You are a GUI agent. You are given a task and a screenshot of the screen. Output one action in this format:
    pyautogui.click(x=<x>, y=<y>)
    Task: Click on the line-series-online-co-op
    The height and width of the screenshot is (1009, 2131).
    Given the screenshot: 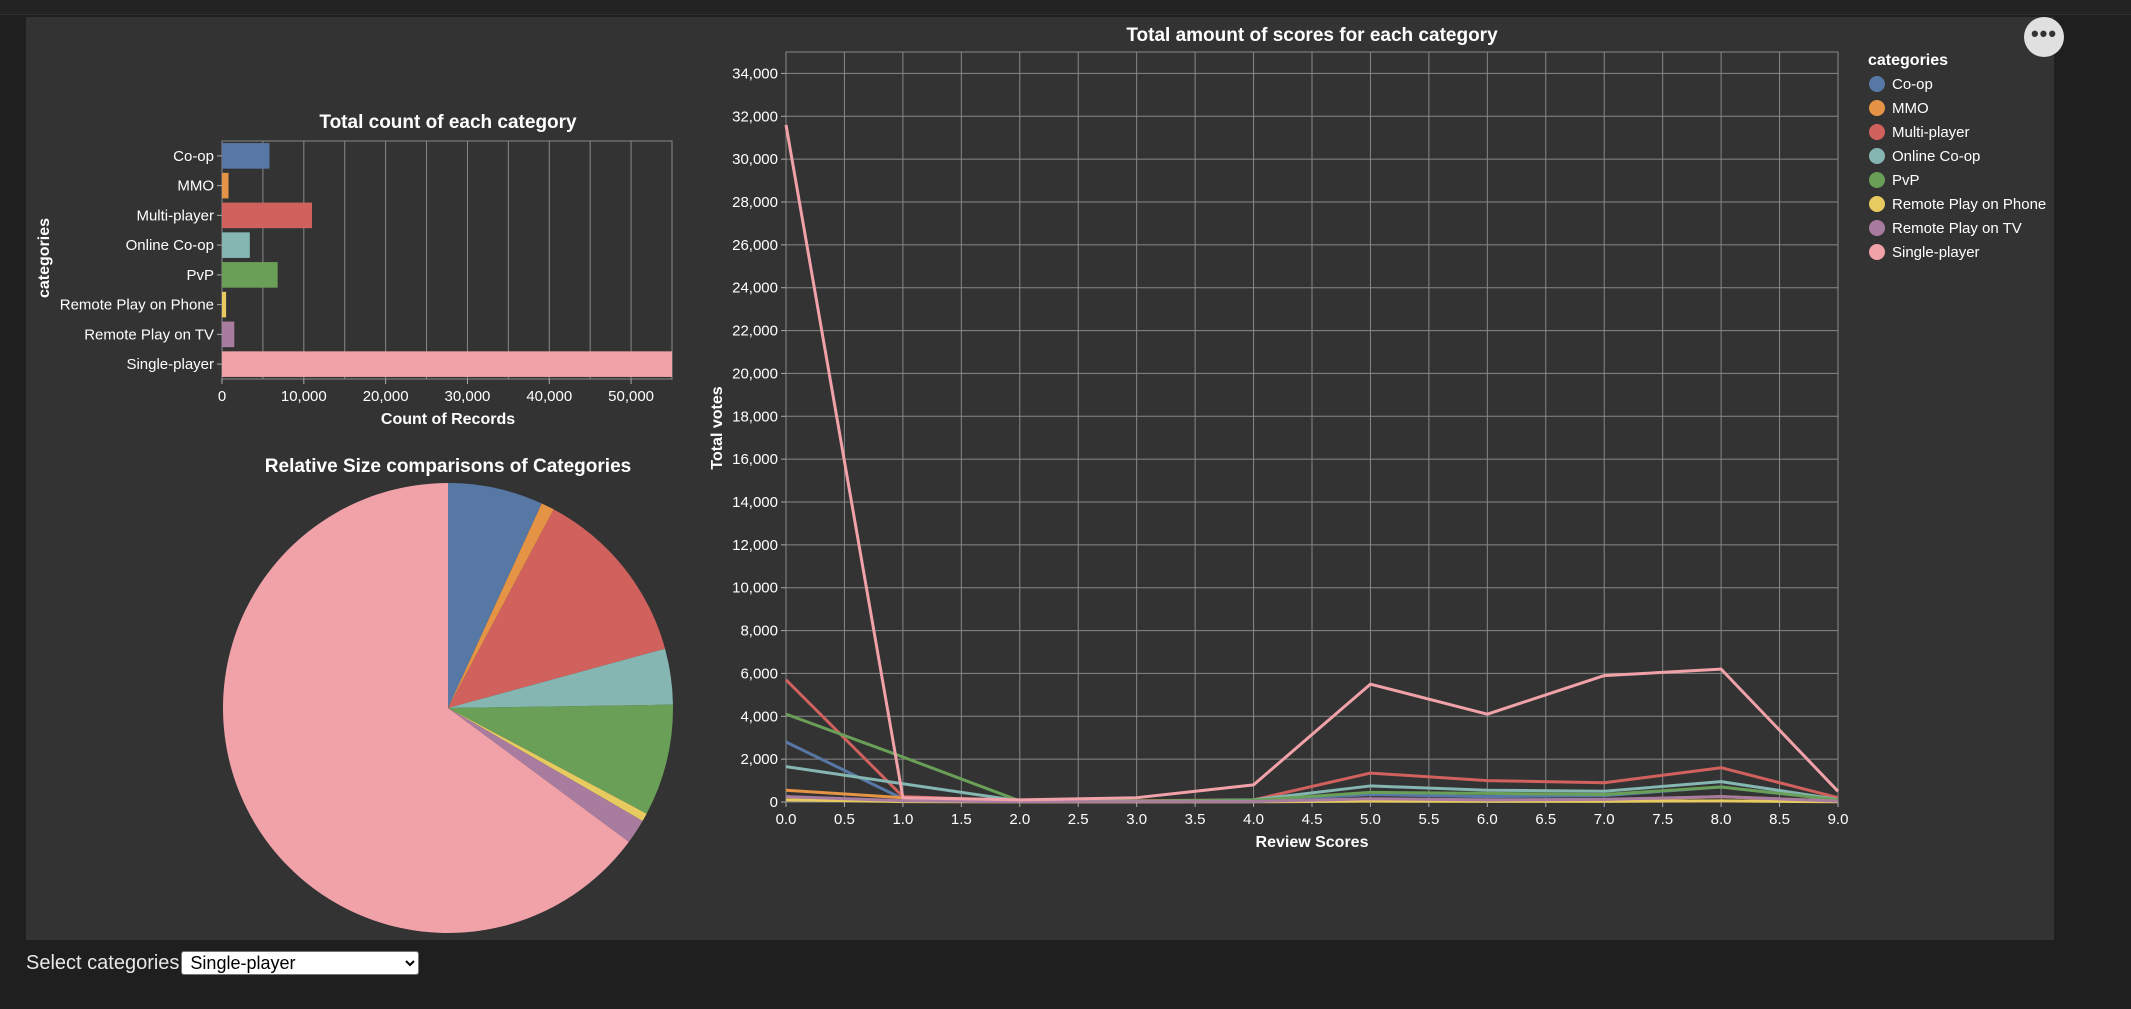 What is the action you would take?
    pyautogui.click(x=1312, y=784)
    